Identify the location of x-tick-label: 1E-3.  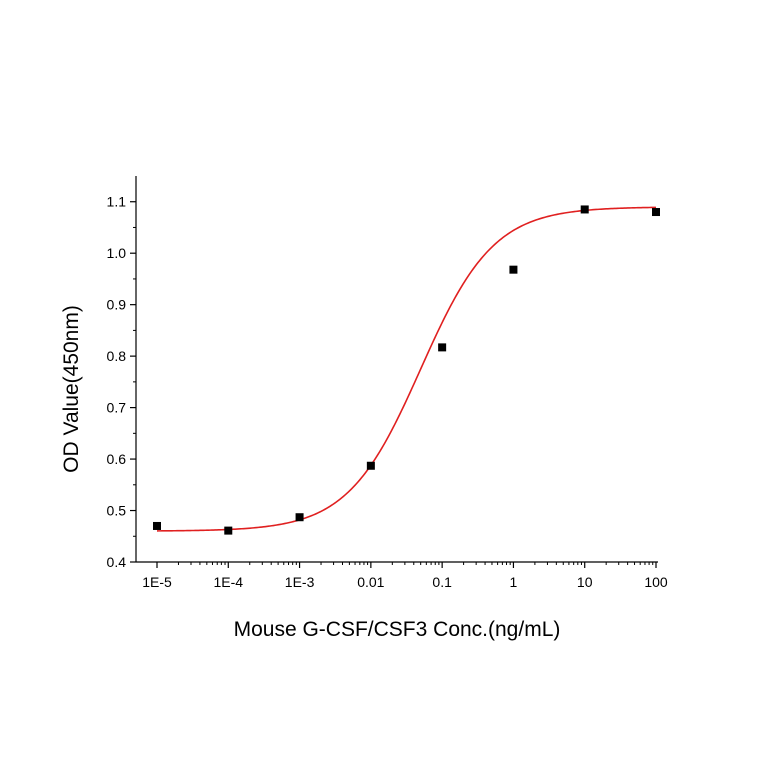
(300, 582).